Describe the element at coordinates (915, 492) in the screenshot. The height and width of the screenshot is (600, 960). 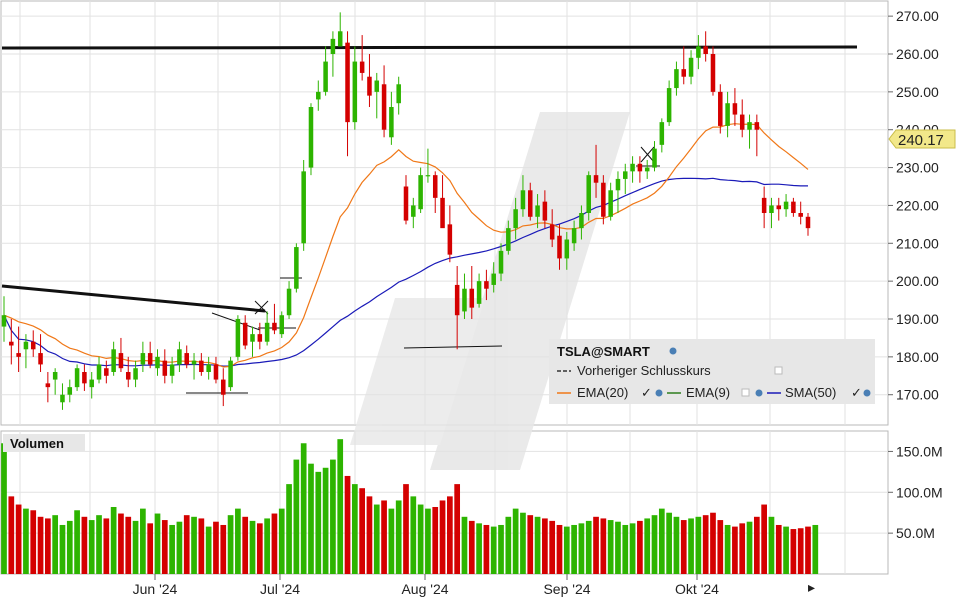
I see `volume-axis: 150.0M 100.0M 50.0M` at that location.